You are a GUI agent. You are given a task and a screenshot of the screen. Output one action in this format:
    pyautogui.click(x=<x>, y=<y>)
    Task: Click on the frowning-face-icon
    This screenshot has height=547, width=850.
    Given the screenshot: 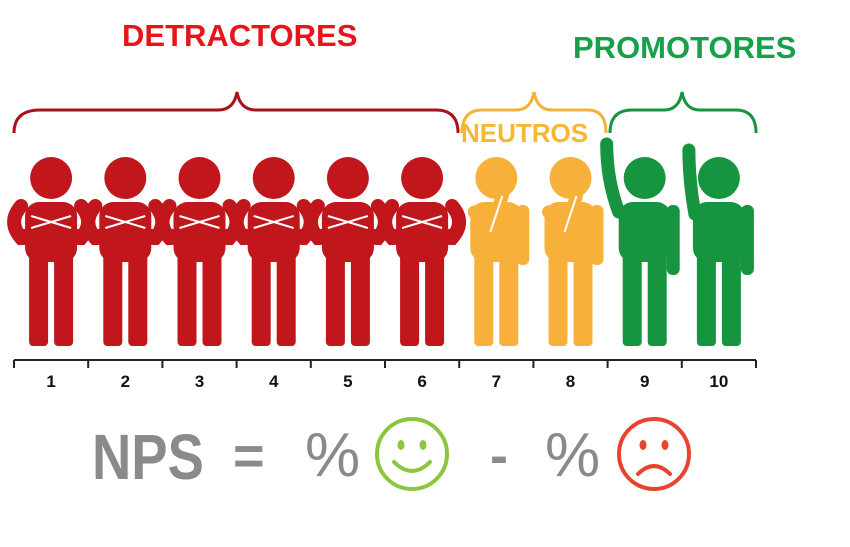 What is the action you would take?
    pyautogui.click(x=654, y=454)
    